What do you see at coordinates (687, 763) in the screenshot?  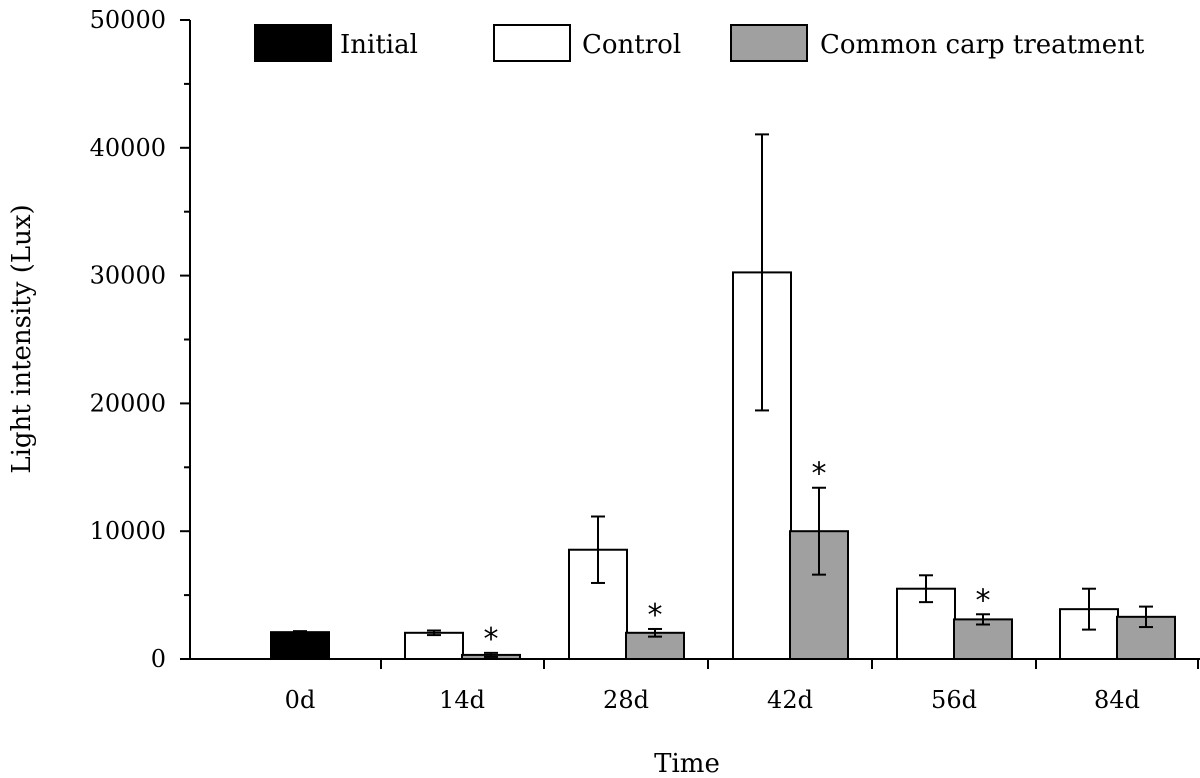 I see `x-axis-title: Time` at bounding box center [687, 763].